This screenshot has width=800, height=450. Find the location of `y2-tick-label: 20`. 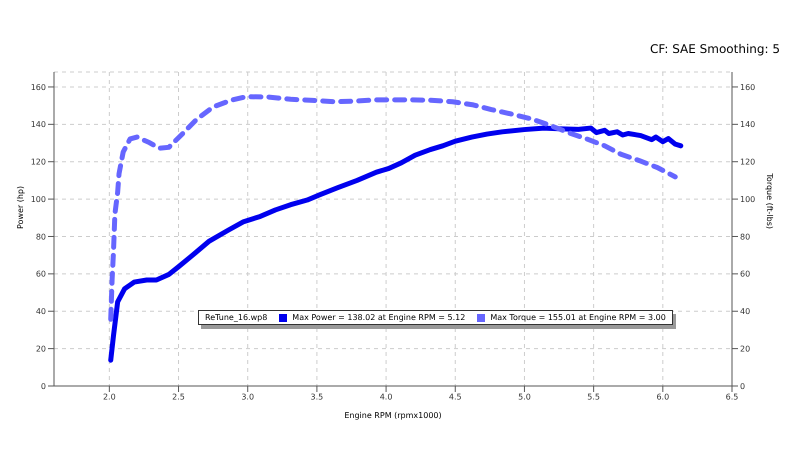

y2-tick-label: 20 is located at coordinates (745, 349).